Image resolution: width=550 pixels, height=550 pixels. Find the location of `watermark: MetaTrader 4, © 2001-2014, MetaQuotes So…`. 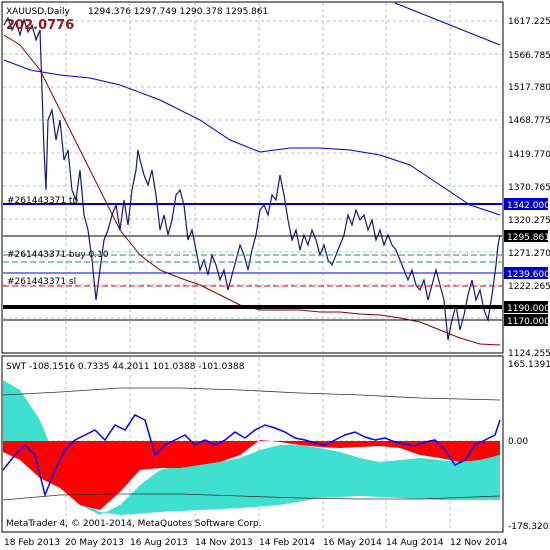

watermark: MetaTrader 4, © 2001-2014, MetaQuotes So… is located at coordinates (134, 524).